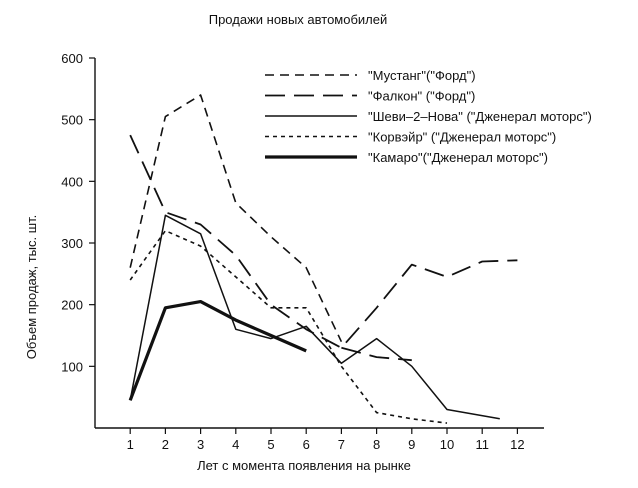 This screenshot has width=638, height=488. What do you see at coordinates (200, 444) in the screenshot?
I see `x-tick-label: 3` at bounding box center [200, 444].